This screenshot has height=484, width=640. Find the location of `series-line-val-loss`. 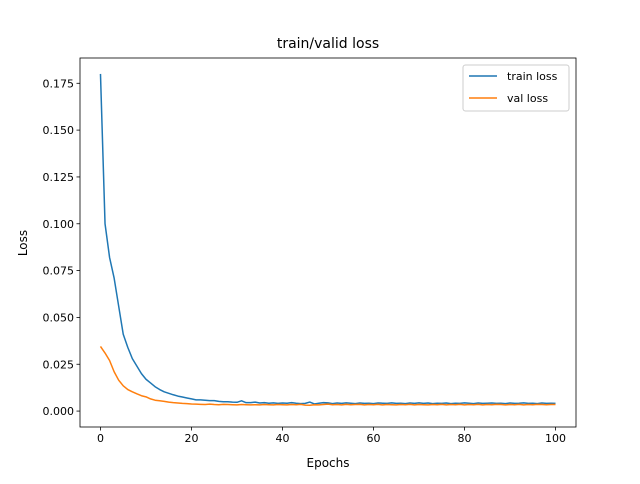

series-line-val-loss is located at coordinates (327, 376).